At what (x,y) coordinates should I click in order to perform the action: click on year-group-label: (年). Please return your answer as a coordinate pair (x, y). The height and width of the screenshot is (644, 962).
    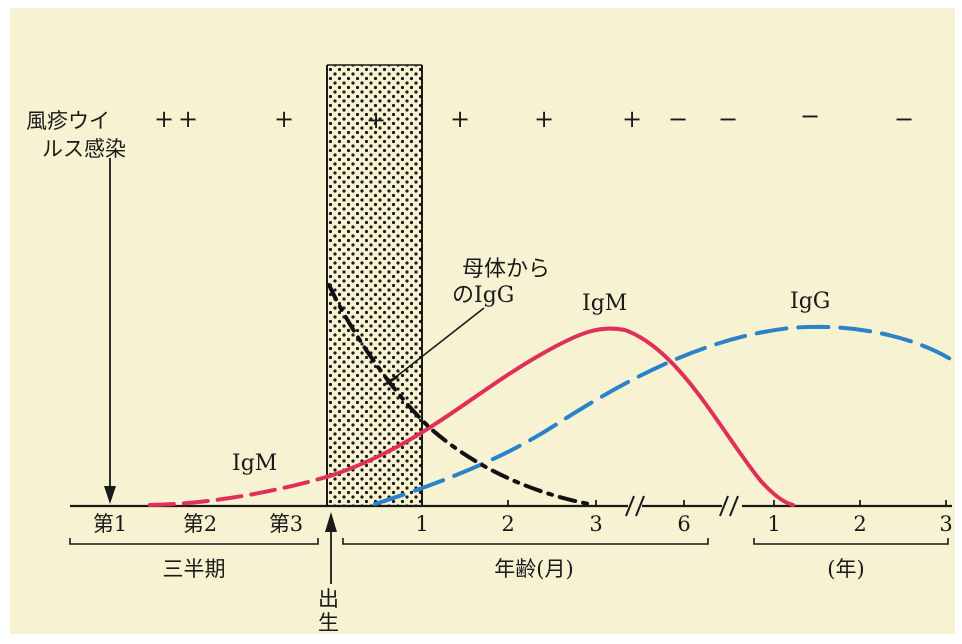
    Looking at the image, I should click on (845, 569).